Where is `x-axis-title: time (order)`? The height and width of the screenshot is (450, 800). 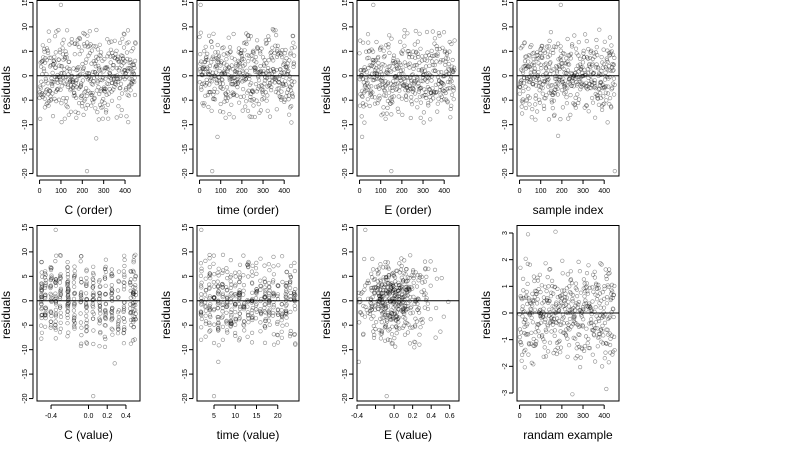
x-axis-title: time (order) is located at coordinates (248, 210).